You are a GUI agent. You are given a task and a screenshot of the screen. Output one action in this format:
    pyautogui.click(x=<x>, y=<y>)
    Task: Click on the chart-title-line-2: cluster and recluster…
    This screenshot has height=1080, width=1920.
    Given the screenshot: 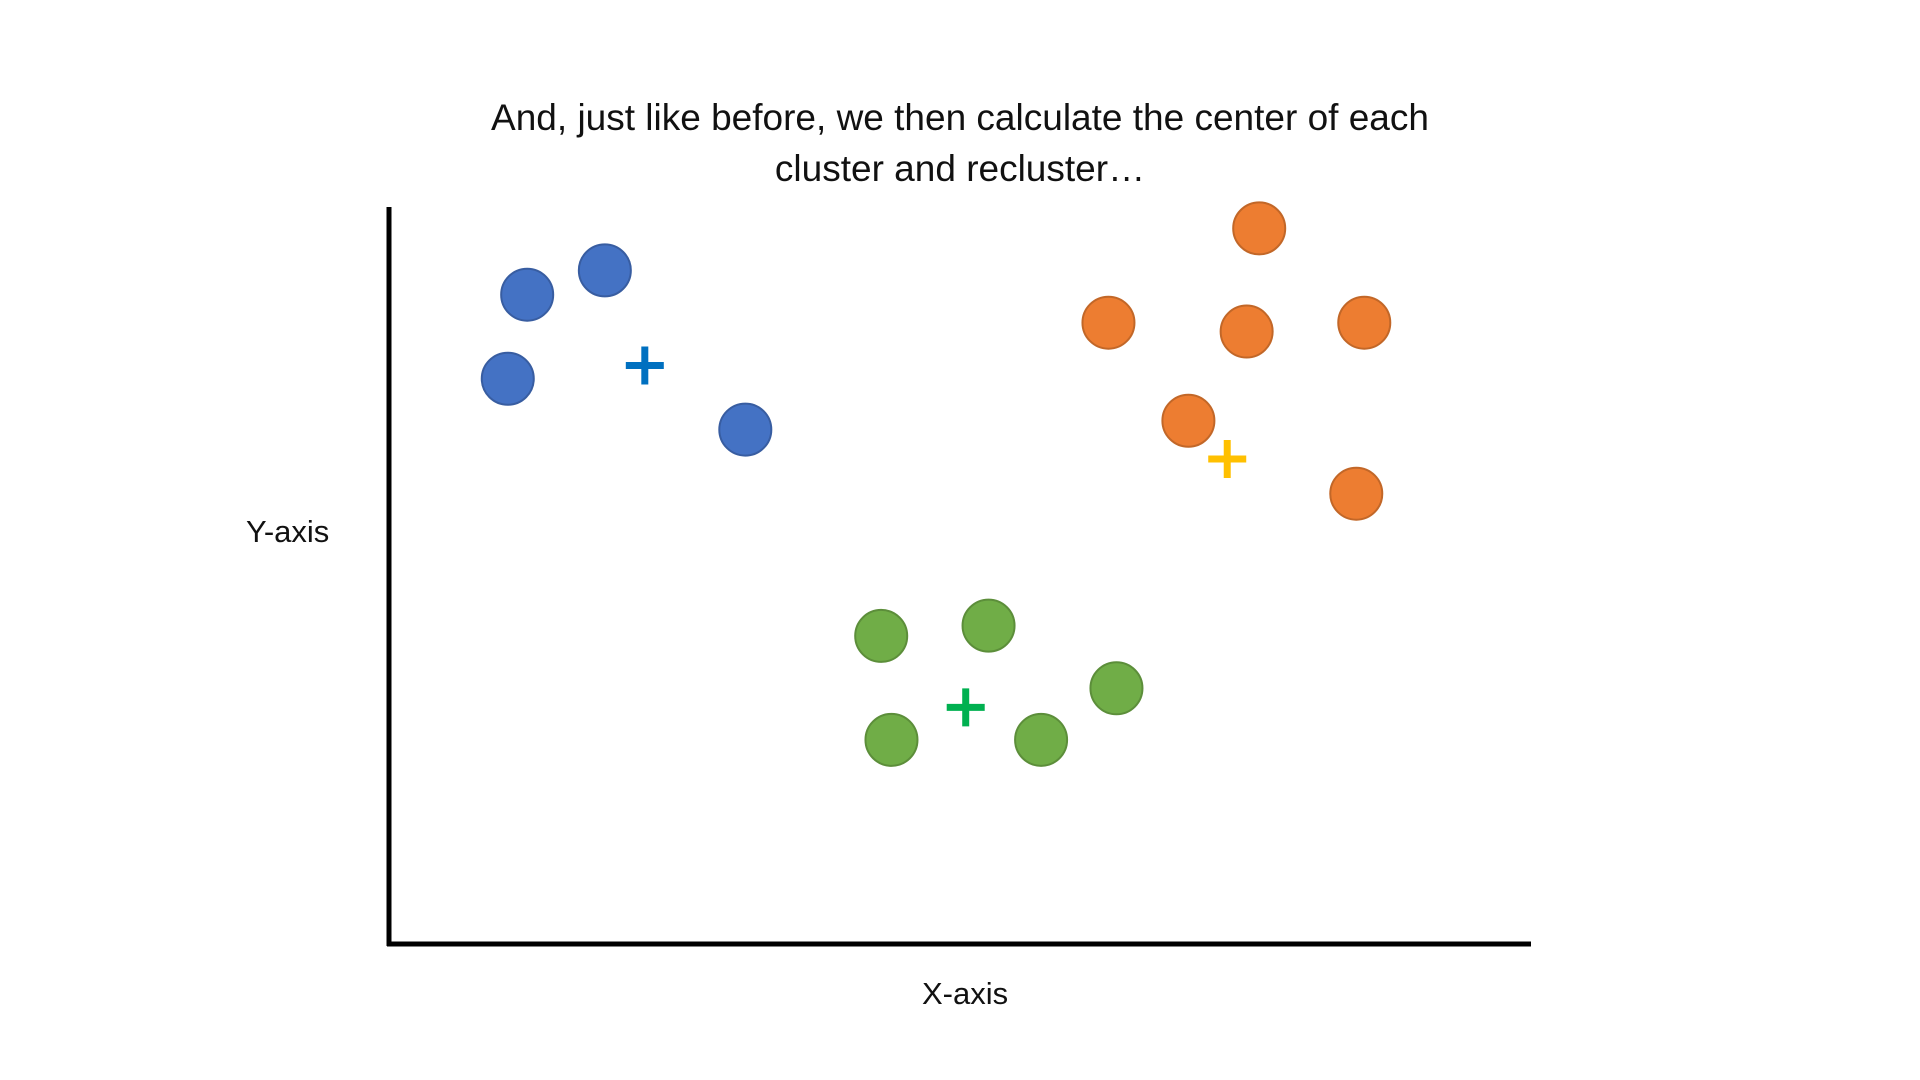 What is the action you would take?
    pyautogui.click(x=960, y=168)
    